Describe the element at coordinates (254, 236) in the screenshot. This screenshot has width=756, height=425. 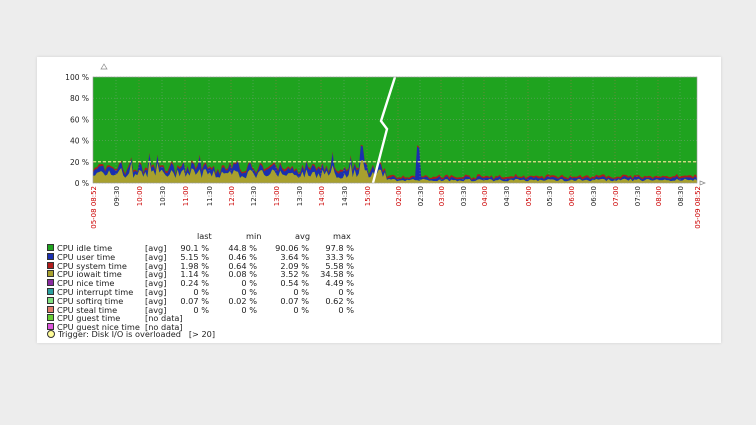
I see `legend-header-min: min` at that location.